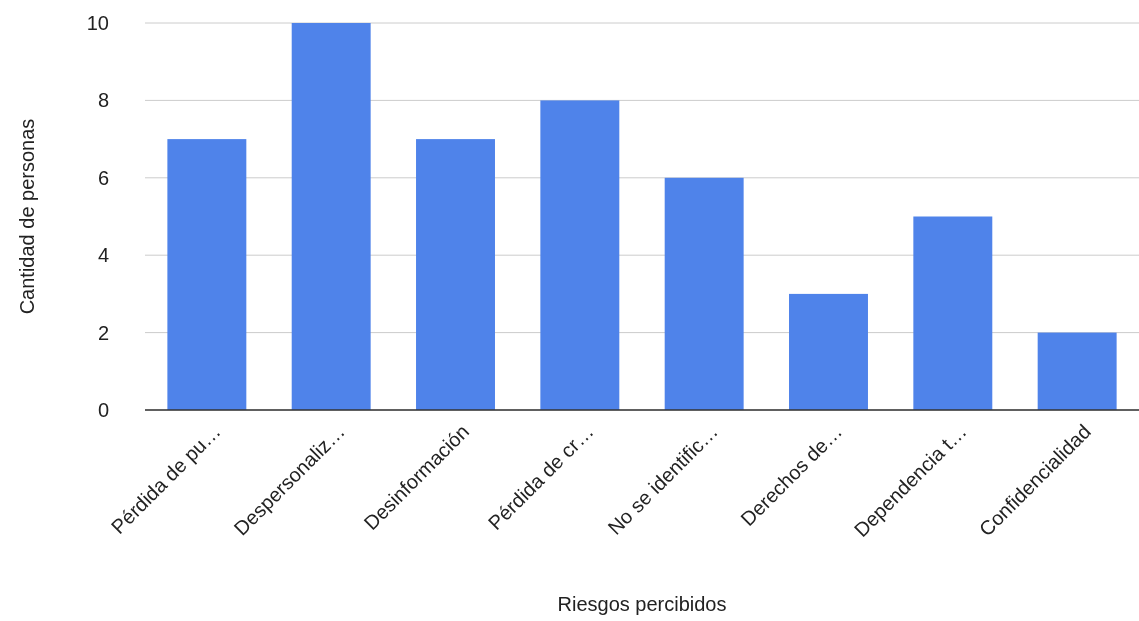  I want to click on y-axis-title: Cantidad de personas, so click(27, 216).